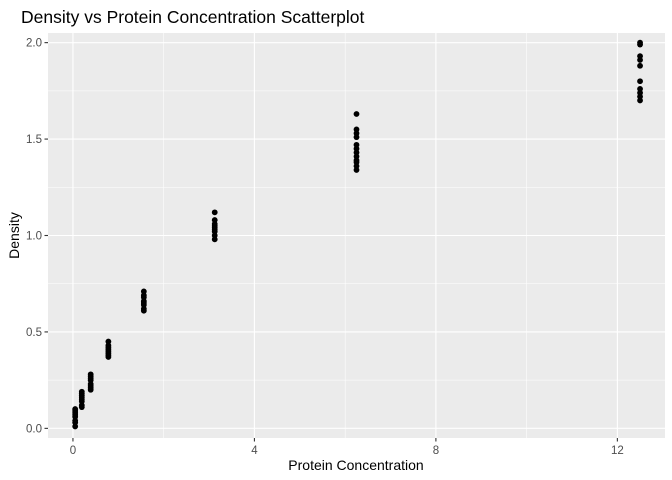 The width and height of the screenshot is (672, 480). I want to click on y-tick-label: 0.0, so click(34, 429).